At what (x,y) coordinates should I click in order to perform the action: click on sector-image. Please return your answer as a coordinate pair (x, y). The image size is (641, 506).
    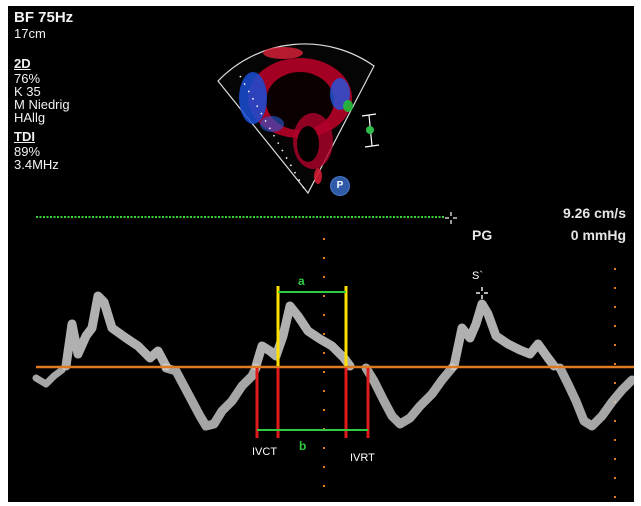
    Looking at the image, I should click on (298, 119).